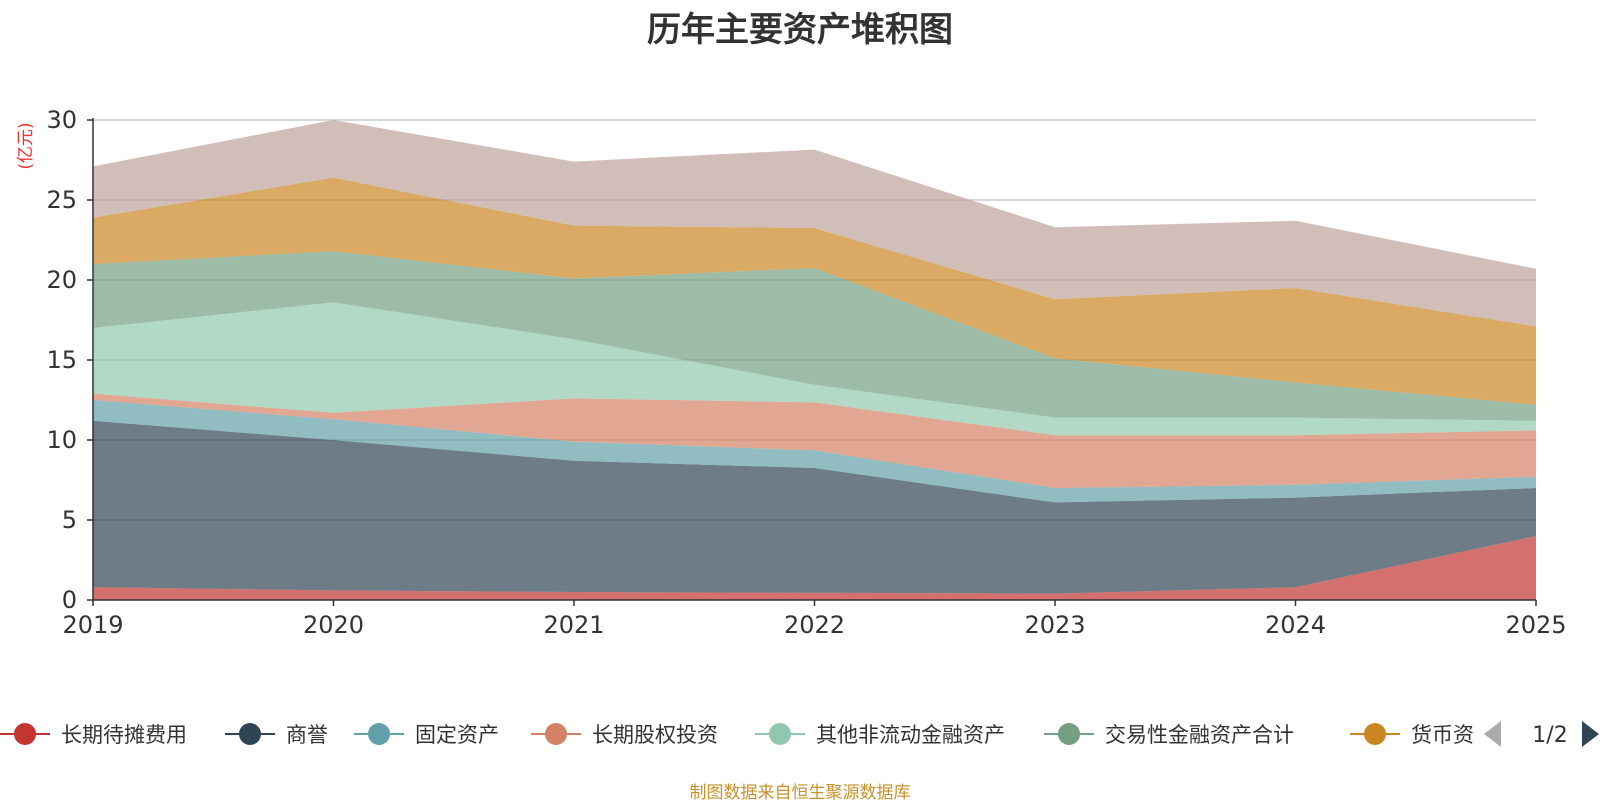 The height and width of the screenshot is (803, 1600). I want to click on legend-label: 长期待摊费用, so click(124, 735).